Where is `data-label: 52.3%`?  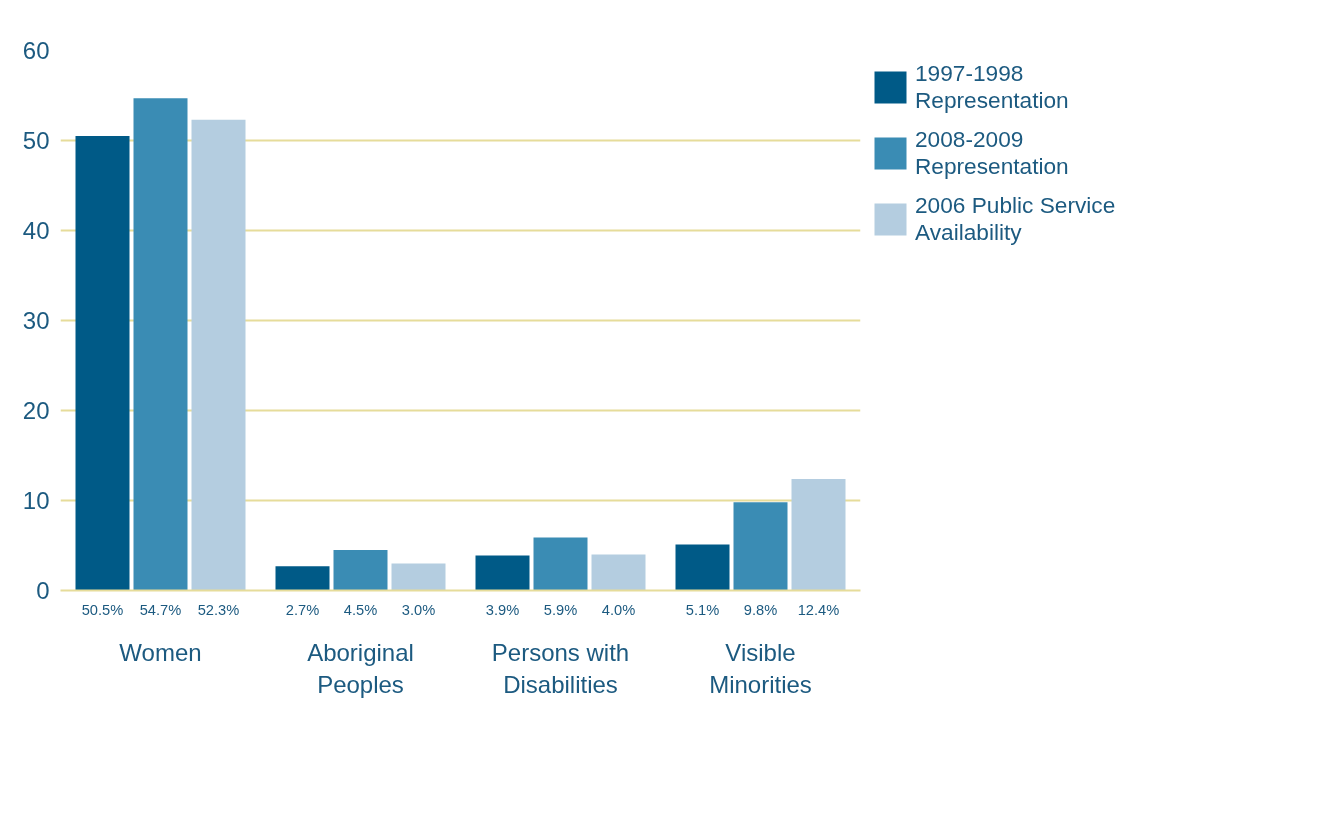
data-label: 52.3% is located at coordinates (218, 609).